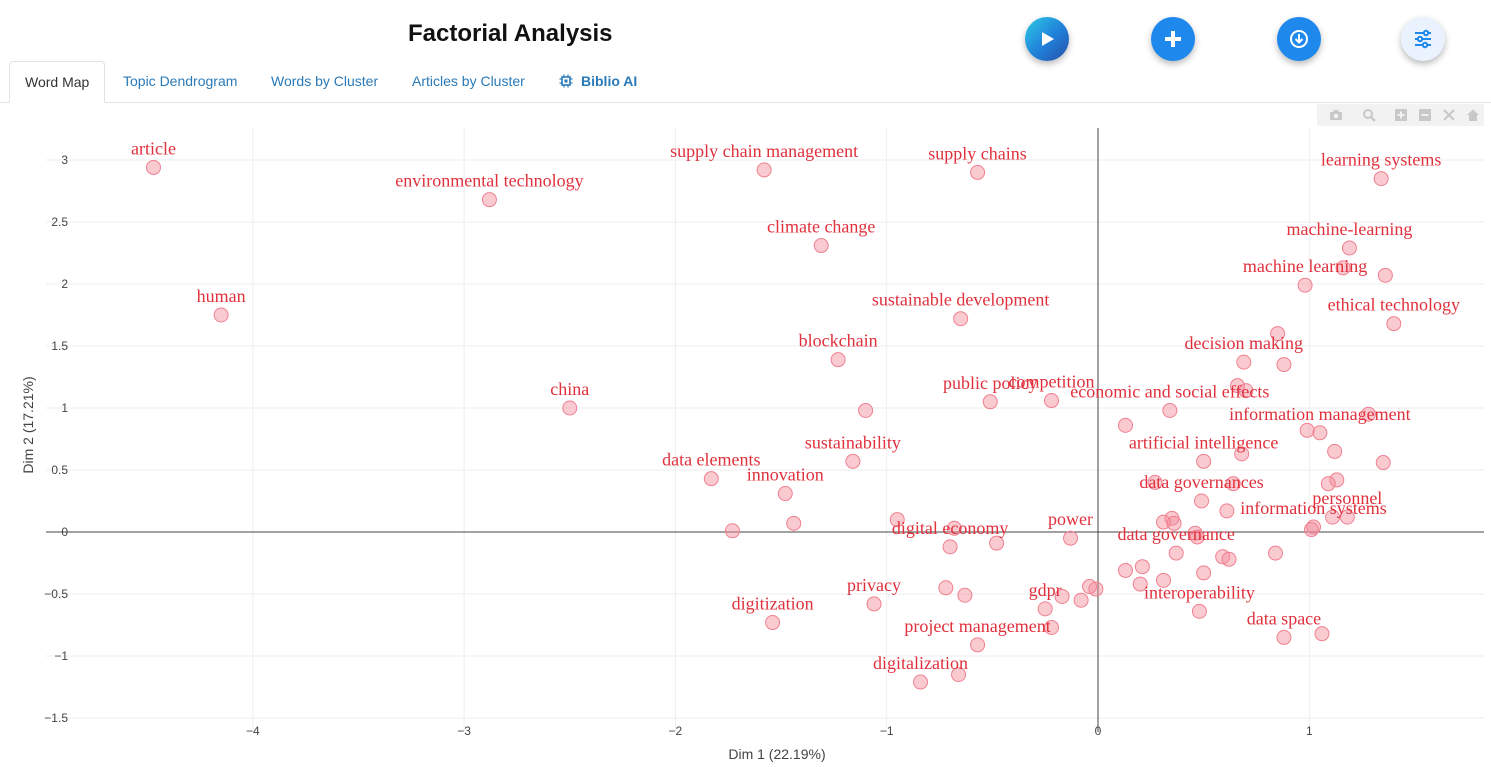 The width and height of the screenshot is (1491, 767). I want to click on download-button, so click(1299, 39).